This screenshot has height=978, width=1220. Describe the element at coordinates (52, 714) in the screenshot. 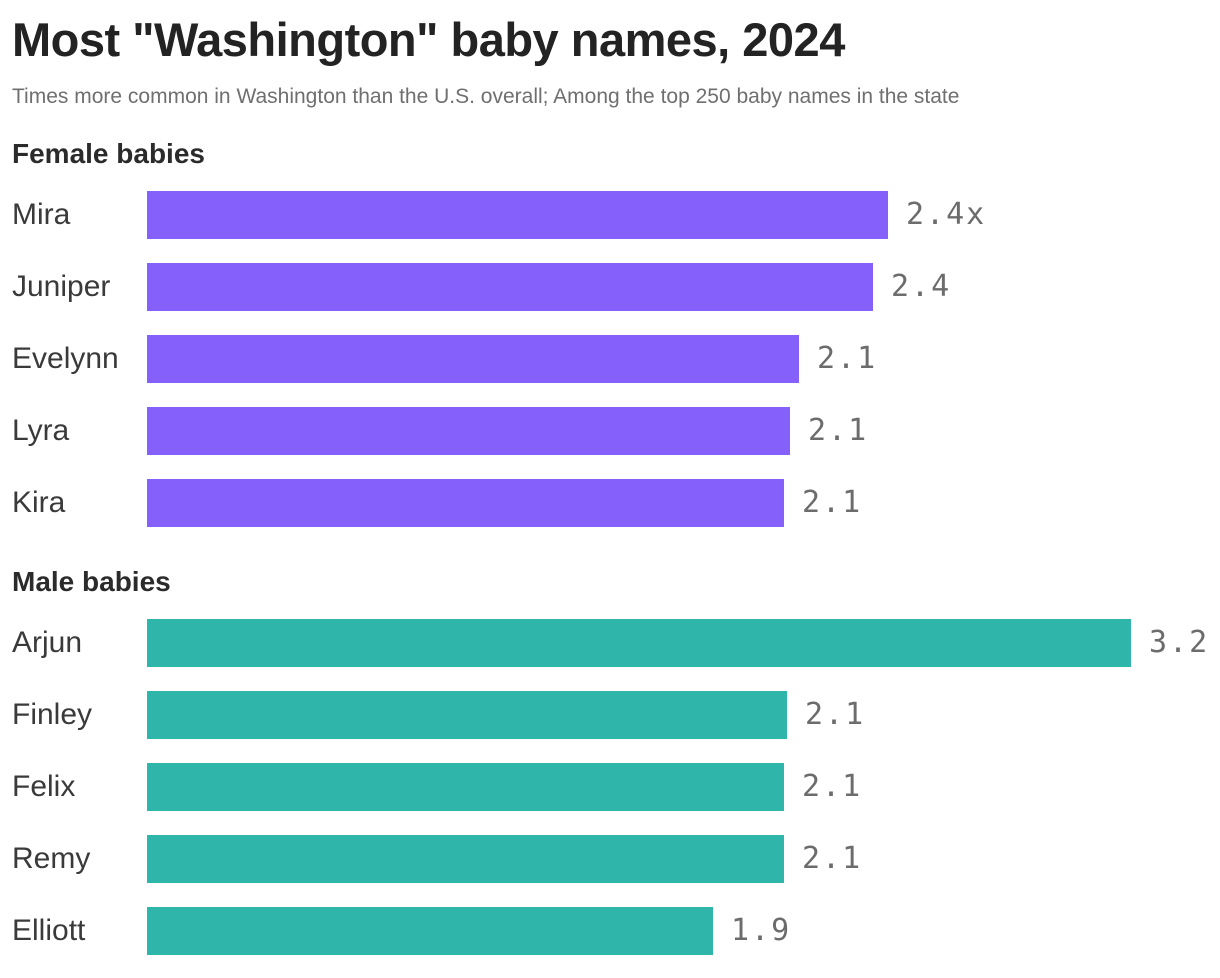

I see `bar-name-label: Finley` at that location.